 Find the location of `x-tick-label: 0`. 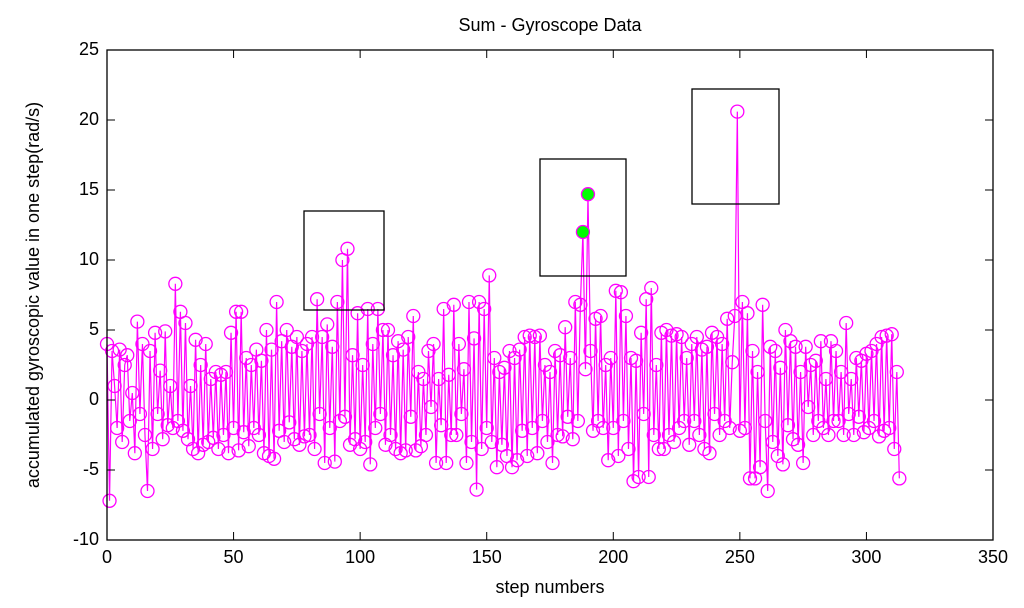

x-tick-label: 0 is located at coordinates (107, 557).